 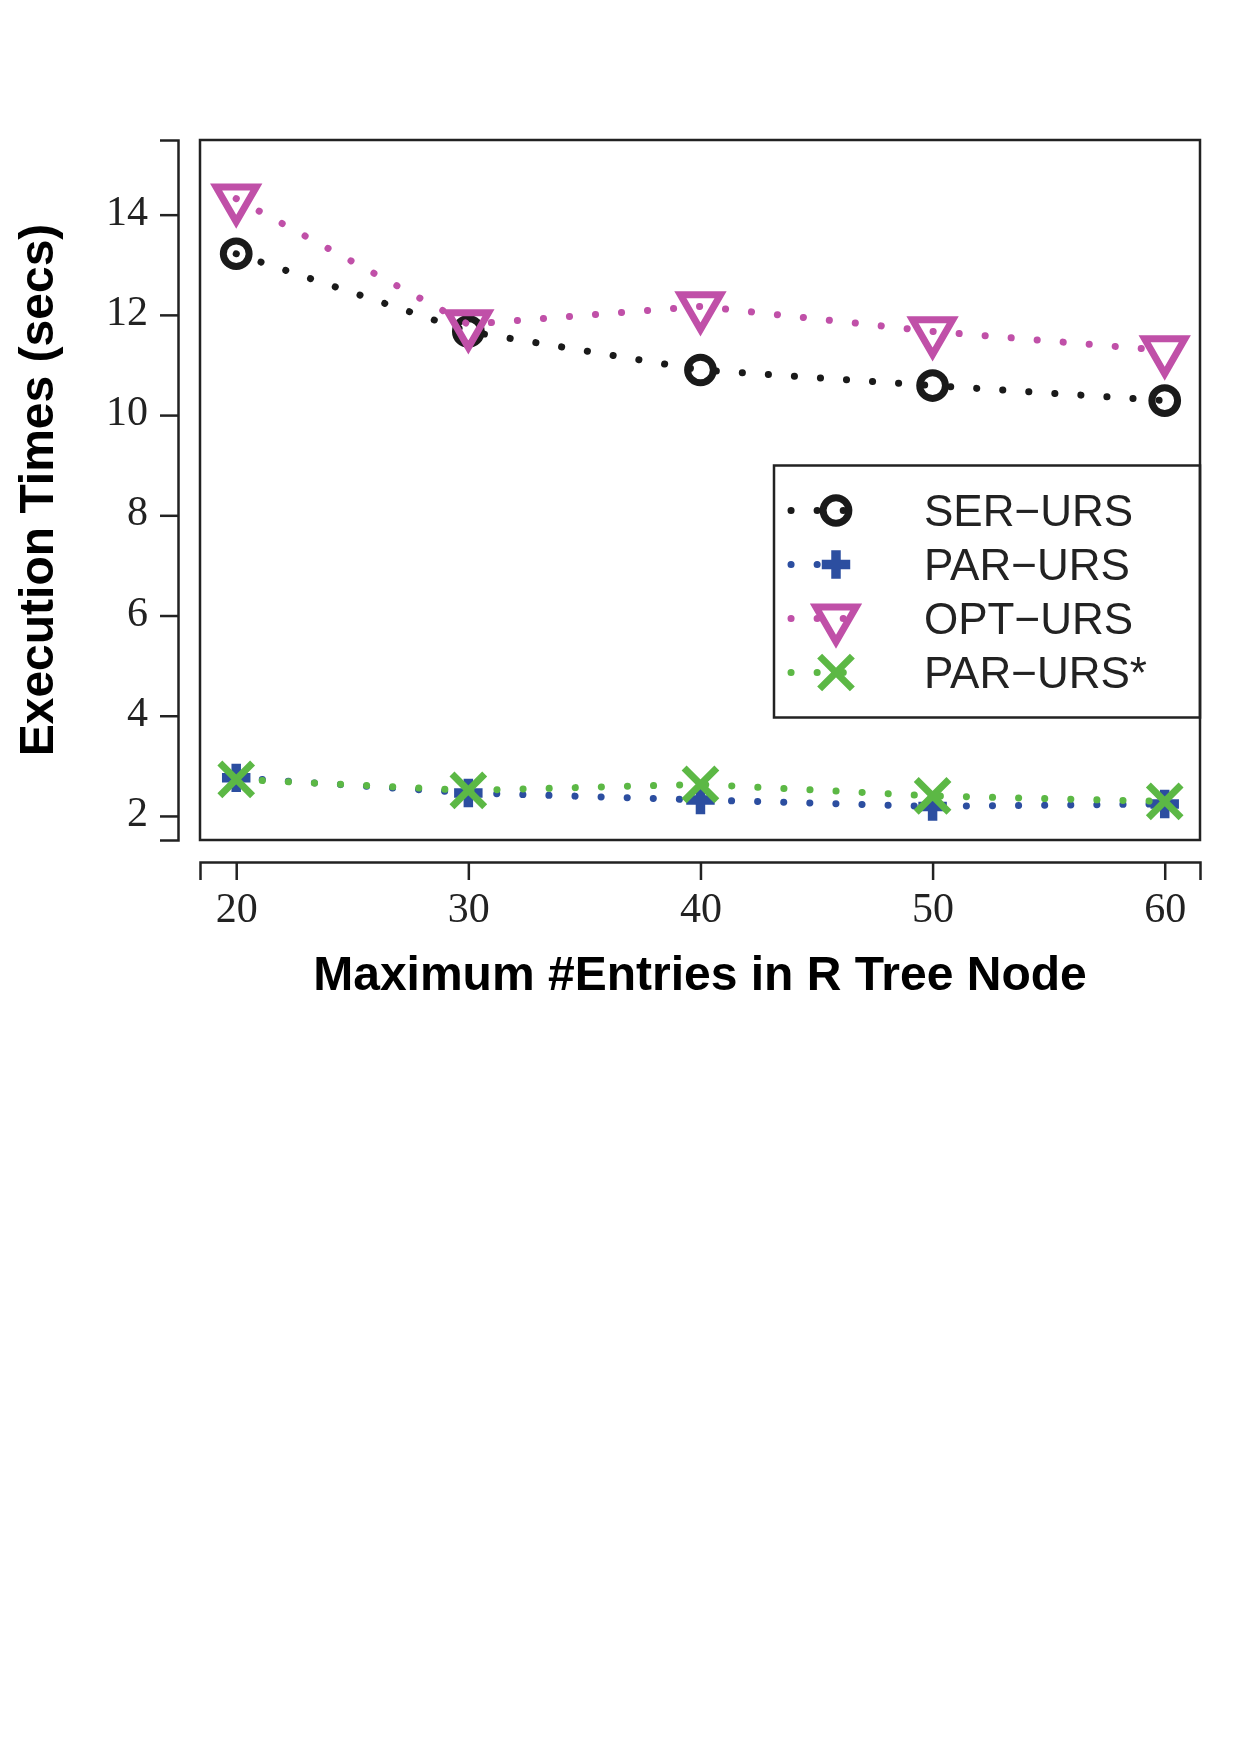 I want to click on x-axis-title: Maximum #Entries in R Tree Node, so click(x=700, y=973).